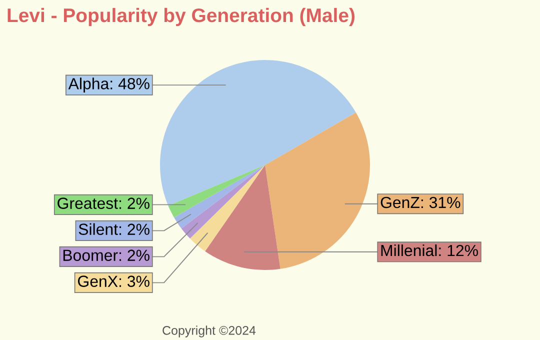  Describe the element at coordinates (106, 255) in the screenshot. I see `slice-label: Boomer: 2%` at that location.